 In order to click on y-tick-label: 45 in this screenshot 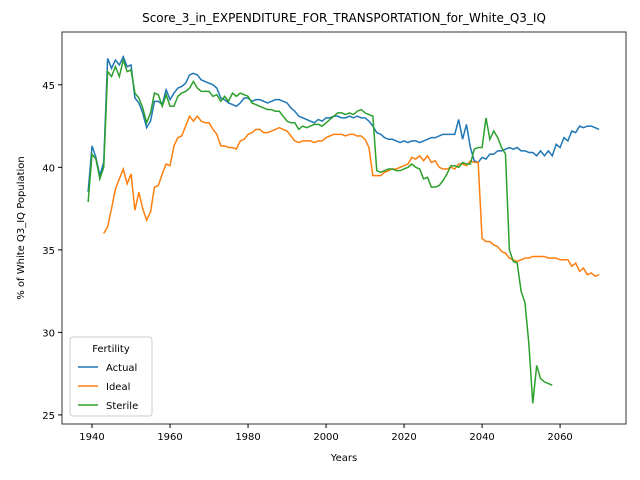, I will do `click(48, 86)`.